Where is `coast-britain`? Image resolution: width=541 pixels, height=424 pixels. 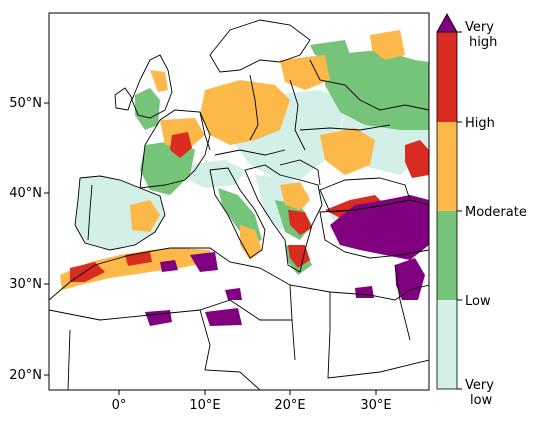
coast-britain is located at coordinates (152, 86).